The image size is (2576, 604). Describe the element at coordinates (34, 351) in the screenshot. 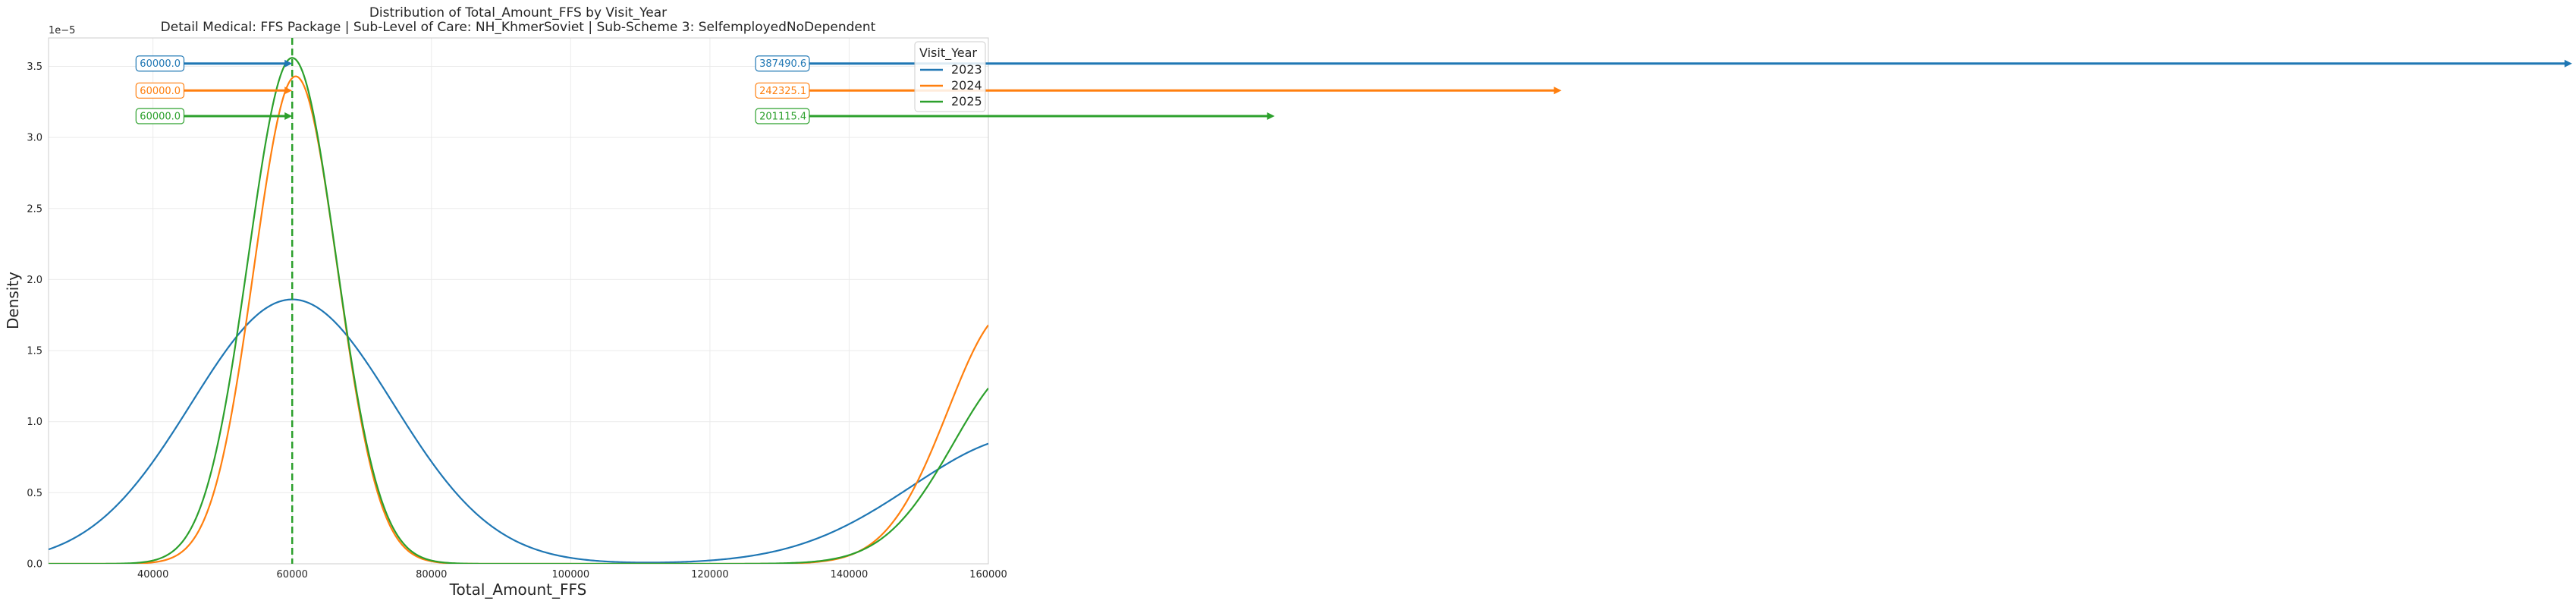

I see `y-tick-label: 1.5` at that location.